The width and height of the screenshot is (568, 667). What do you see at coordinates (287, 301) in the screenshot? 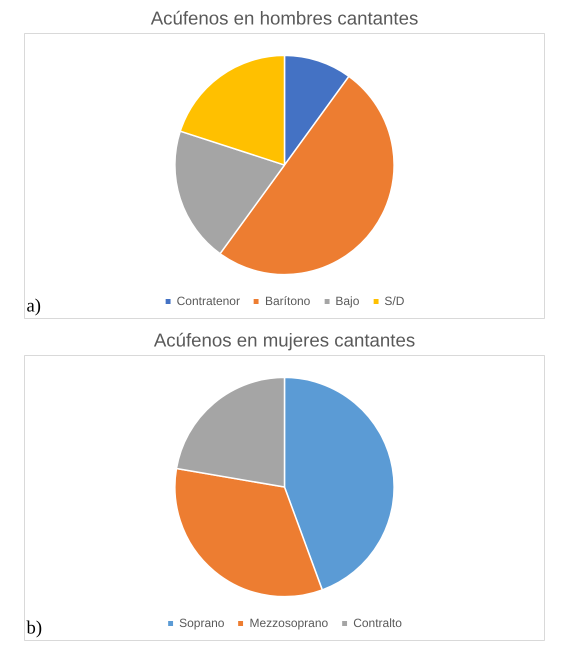
I see `legend-label: Barítono` at bounding box center [287, 301].